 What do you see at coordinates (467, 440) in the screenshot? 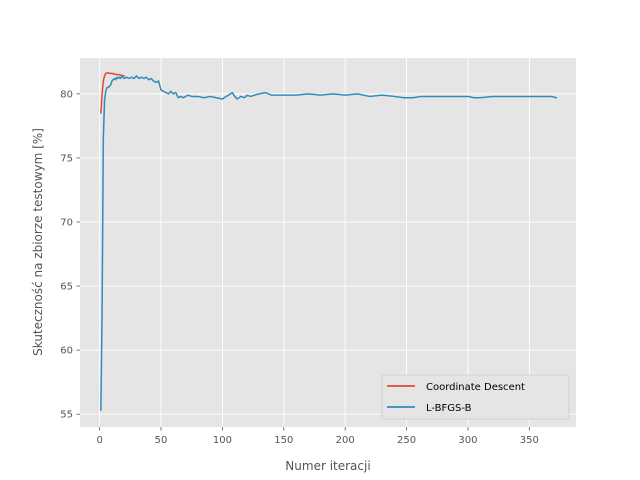
I see `x-tick-label: 300` at bounding box center [467, 440].